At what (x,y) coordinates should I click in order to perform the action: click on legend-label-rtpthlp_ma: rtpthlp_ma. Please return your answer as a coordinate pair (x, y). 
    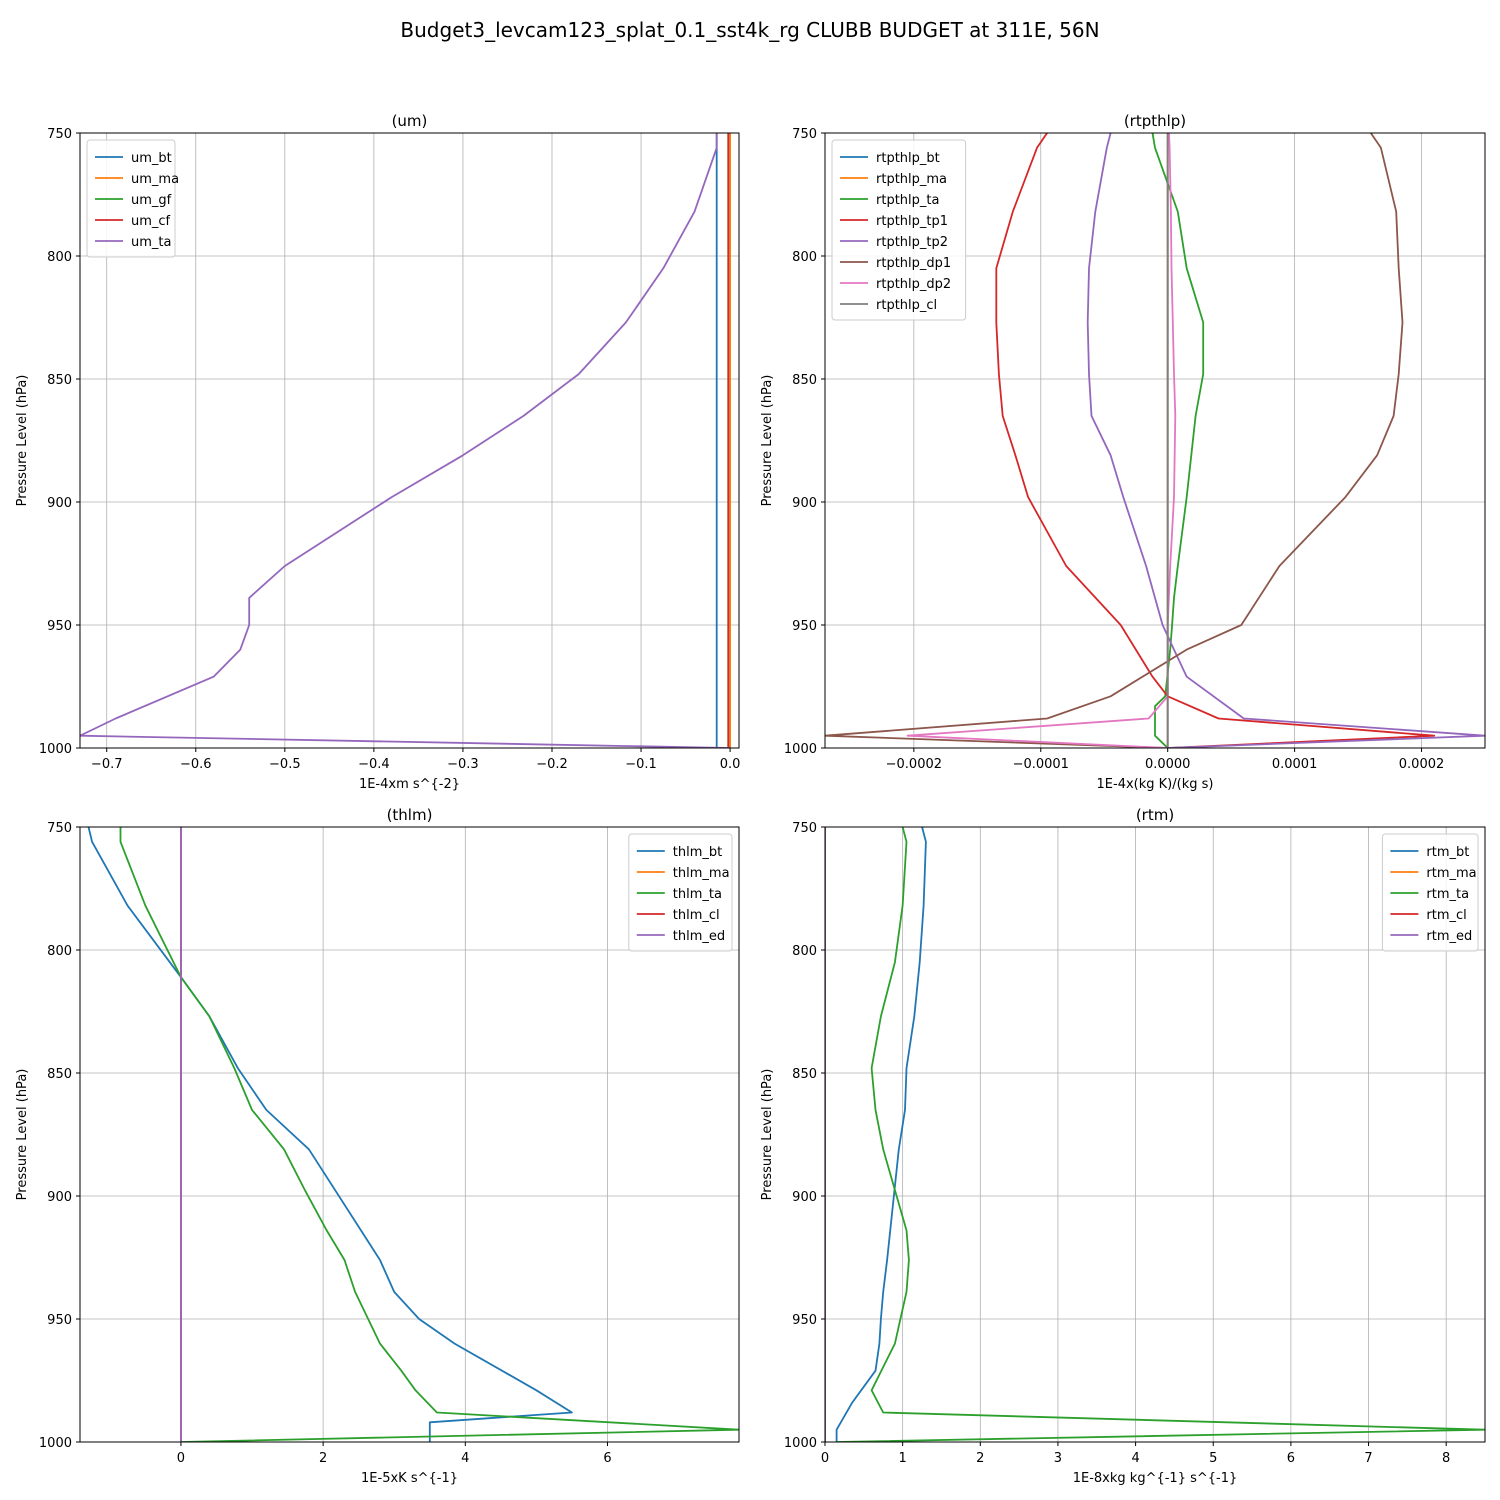
    Looking at the image, I should click on (911, 179).